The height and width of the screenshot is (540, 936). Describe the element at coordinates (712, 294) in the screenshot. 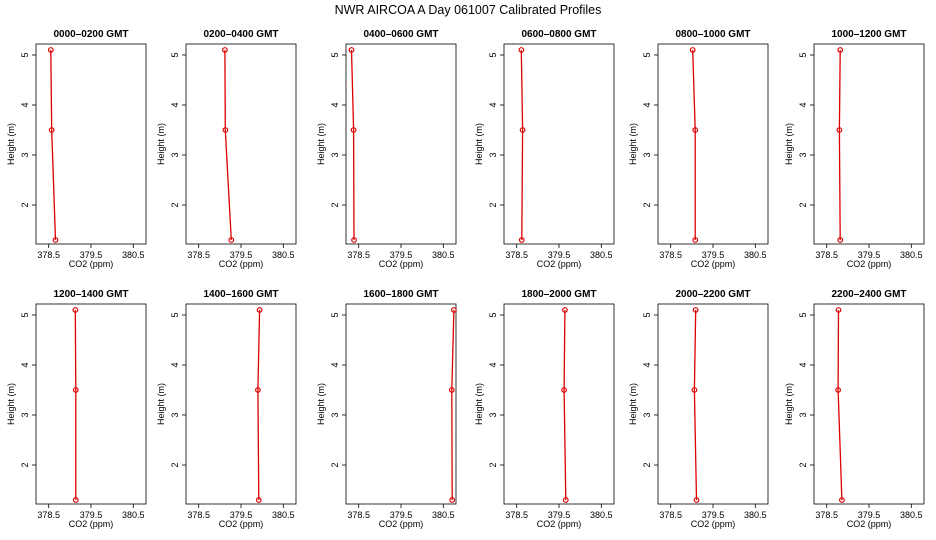

I see `panel-title: 2000–2200 GMT` at that location.